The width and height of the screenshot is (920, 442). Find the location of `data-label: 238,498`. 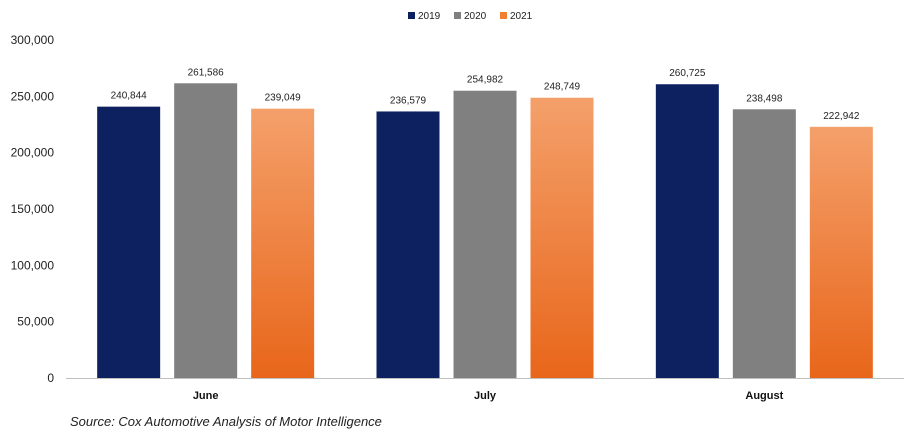

data-label: 238,498 is located at coordinates (764, 98).